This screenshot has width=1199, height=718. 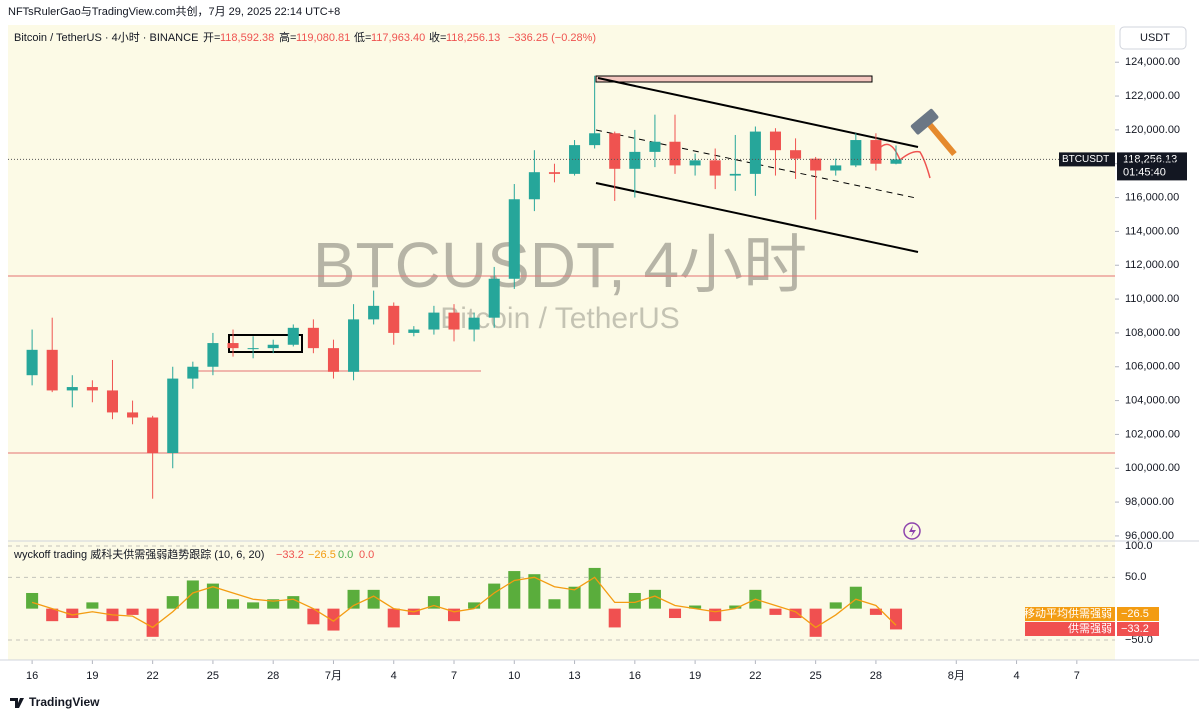 What do you see at coordinates (1090, 628) in the screenshot?
I see `legend-entry: 供需强弱` at bounding box center [1090, 628].